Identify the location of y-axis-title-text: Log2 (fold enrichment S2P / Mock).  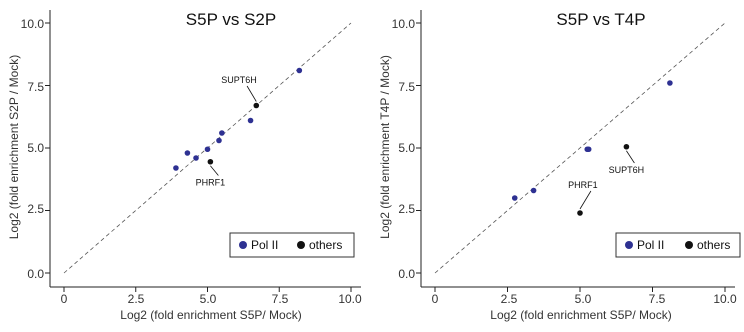
(14, 147).